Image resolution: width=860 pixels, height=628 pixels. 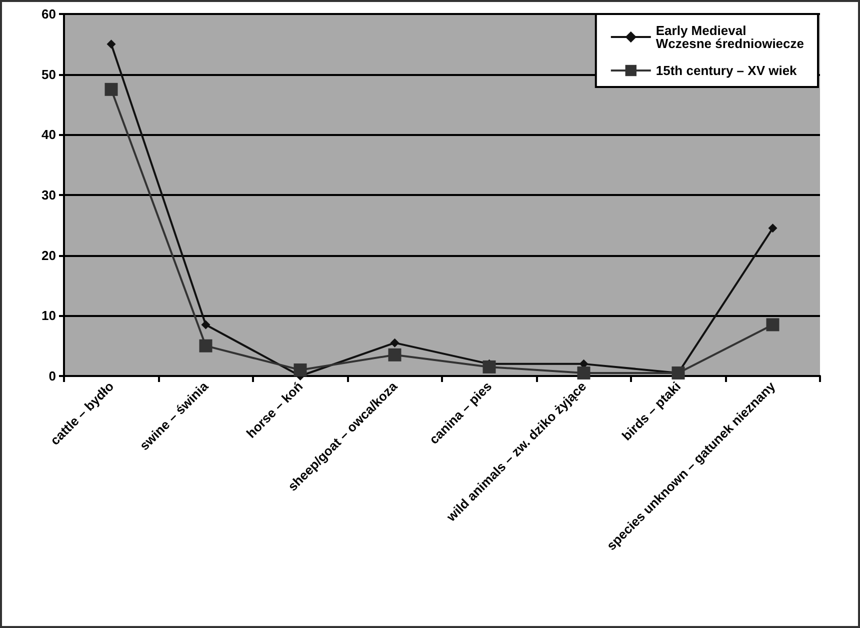 I want to click on legend-label: Early Medieval Wczesne średniowiecze, so click(x=730, y=37).